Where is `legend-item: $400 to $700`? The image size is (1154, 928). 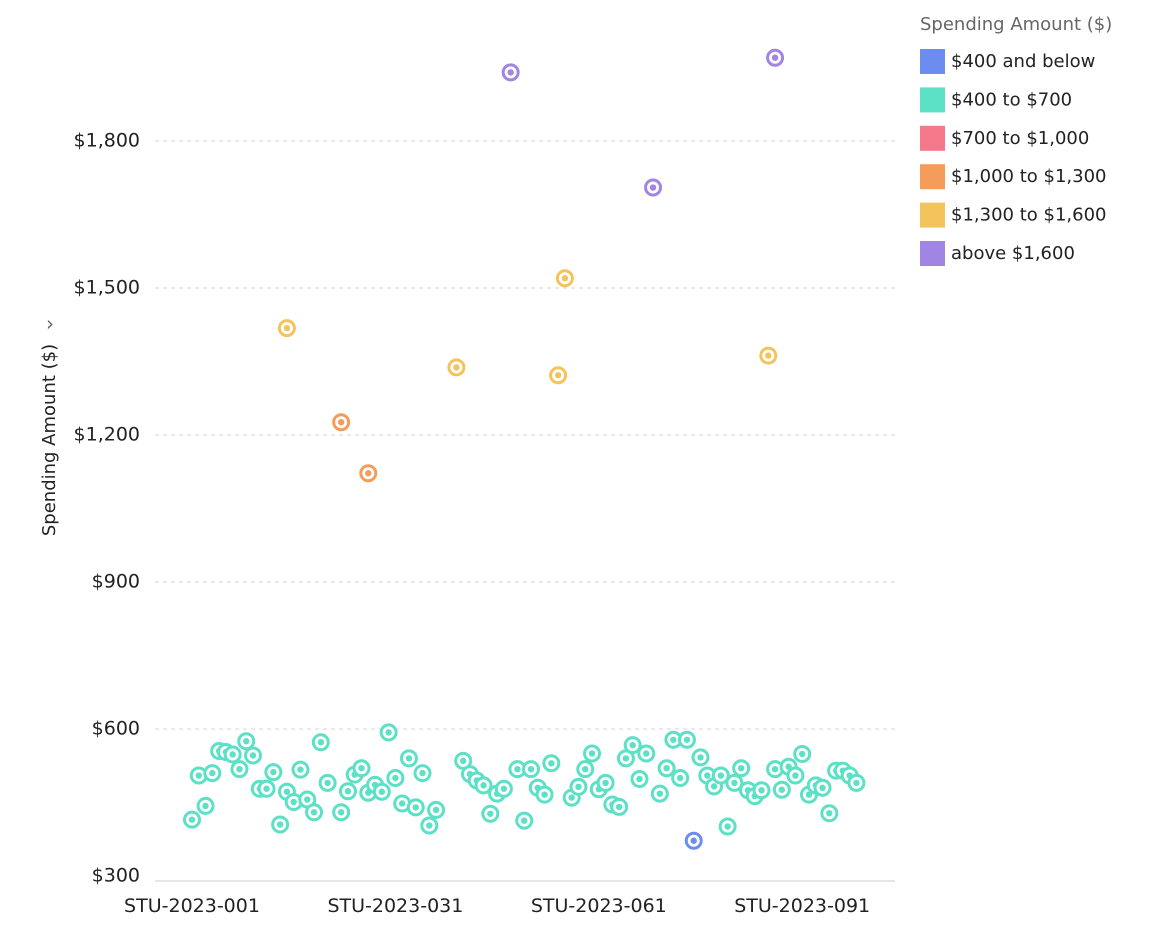
legend-item: $400 to $700 is located at coordinates (996, 100).